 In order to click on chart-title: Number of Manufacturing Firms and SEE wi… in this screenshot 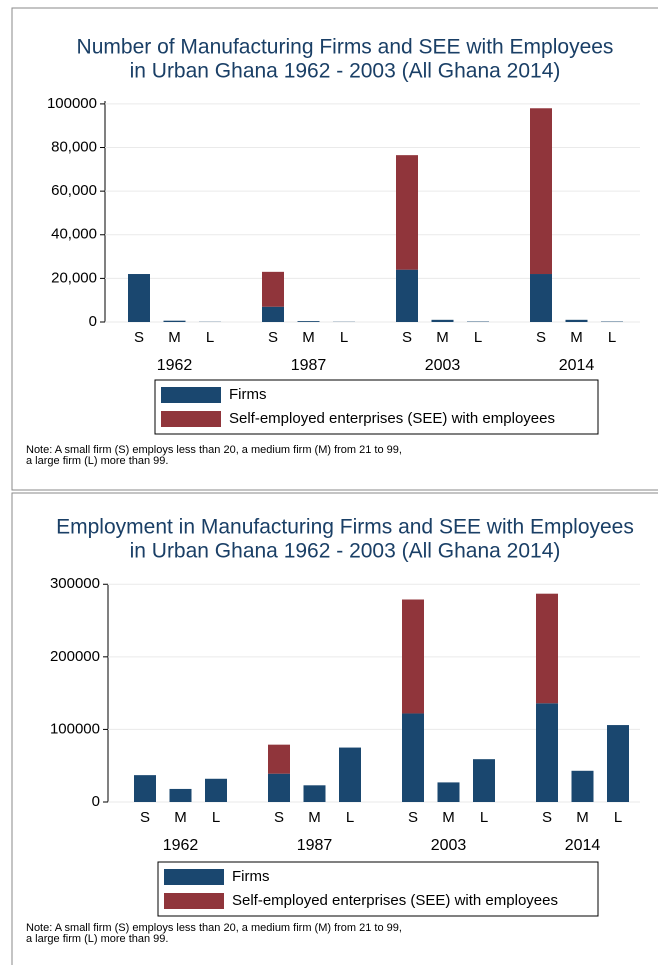, I will do `click(345, 47)`.